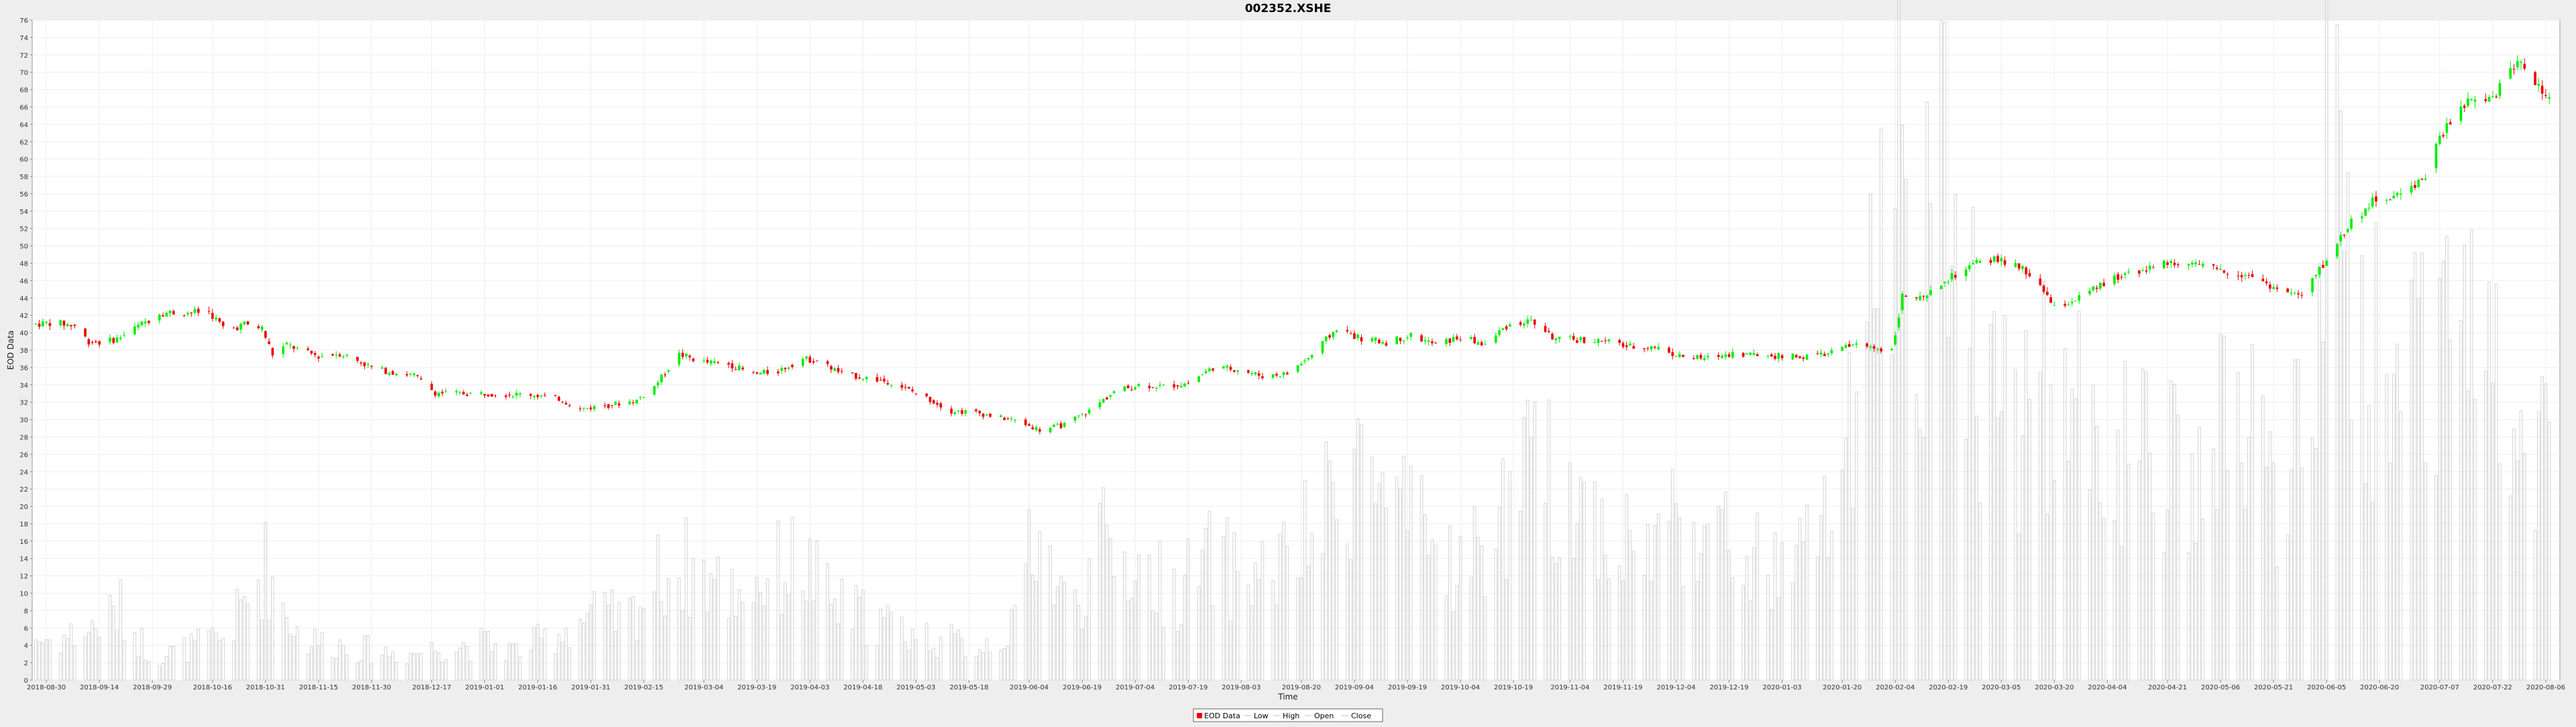 The image size is (2576, 727). I want to click on y-tick-label: 76, so click(23, 21).